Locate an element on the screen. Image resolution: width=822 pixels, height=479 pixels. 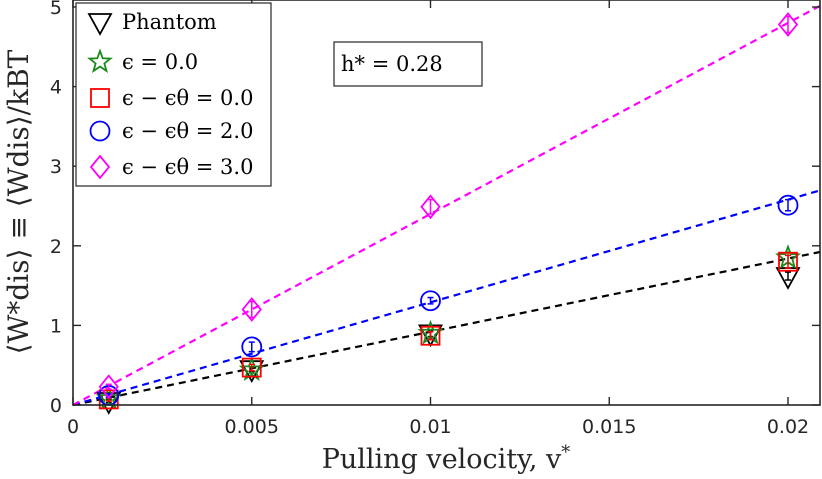
y-tick-label: 2 is located at coordinates (56, 247).